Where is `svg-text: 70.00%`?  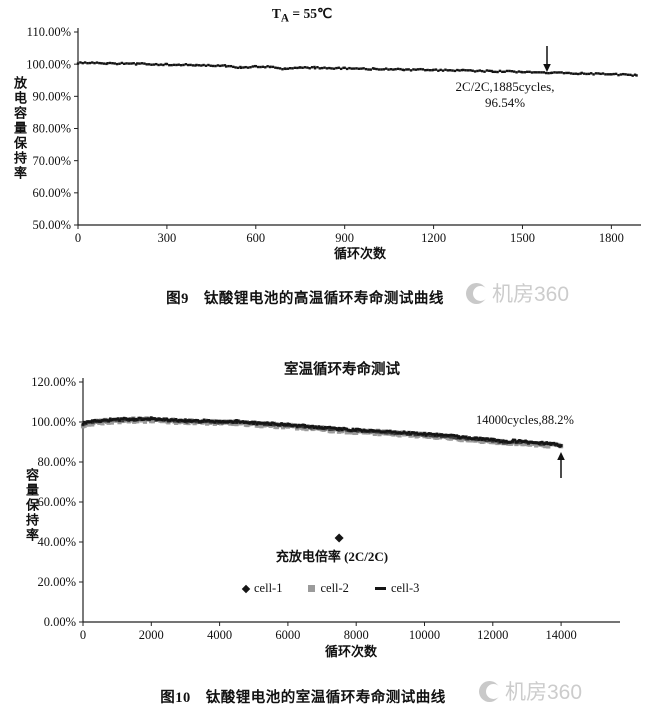 svg-text: 70.00% is located at coordinates (51, 161).